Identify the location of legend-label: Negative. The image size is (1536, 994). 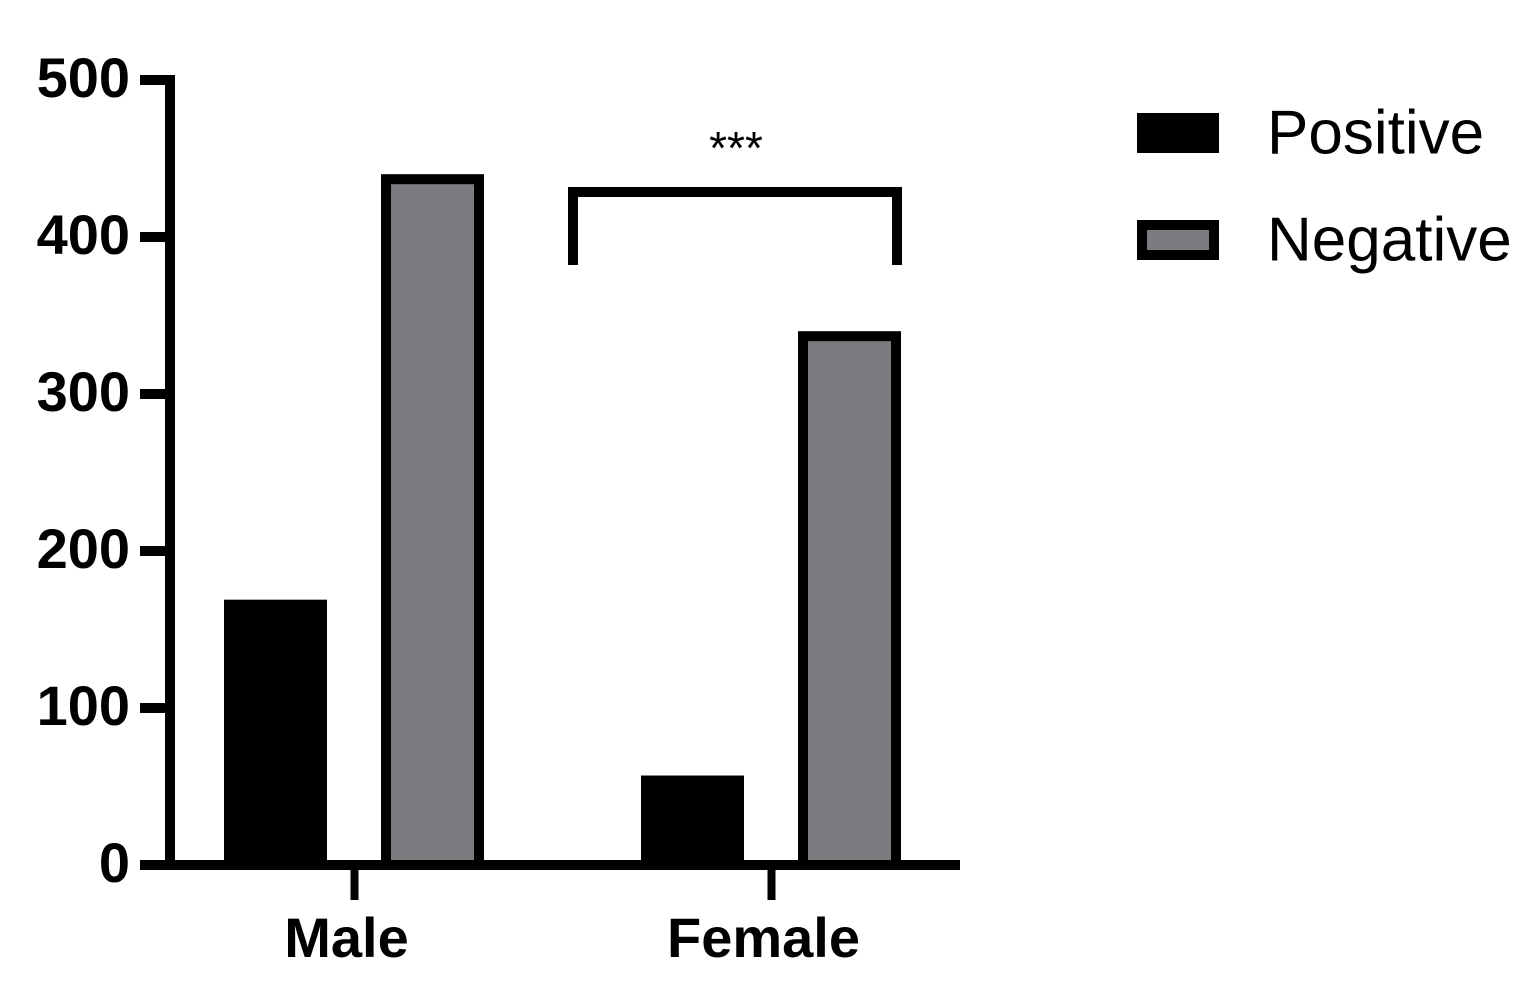
(1389, 239).